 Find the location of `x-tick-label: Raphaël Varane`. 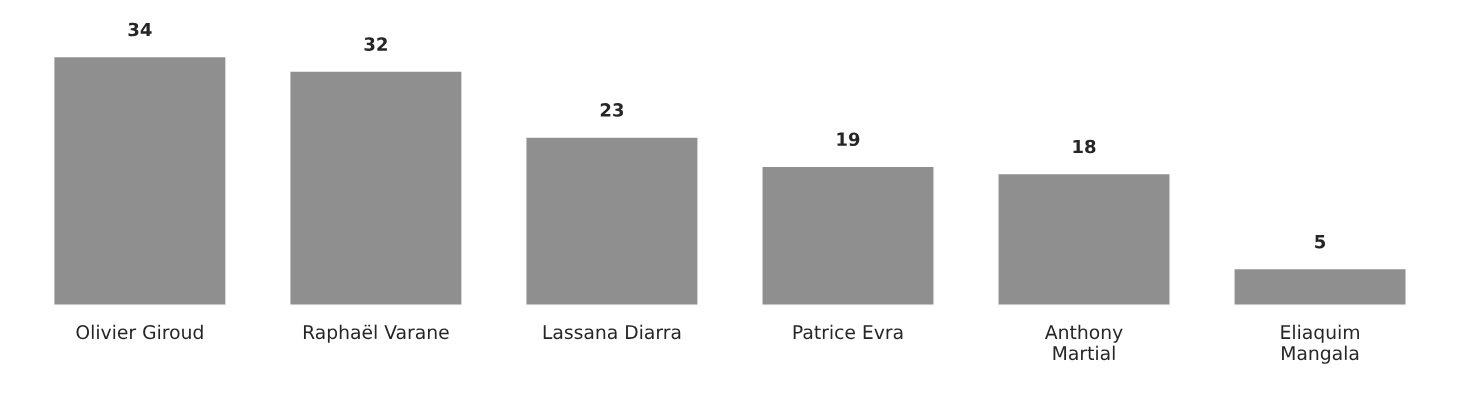

x-tick-label: Raphaël Varane is located at coordinates (376, 333).